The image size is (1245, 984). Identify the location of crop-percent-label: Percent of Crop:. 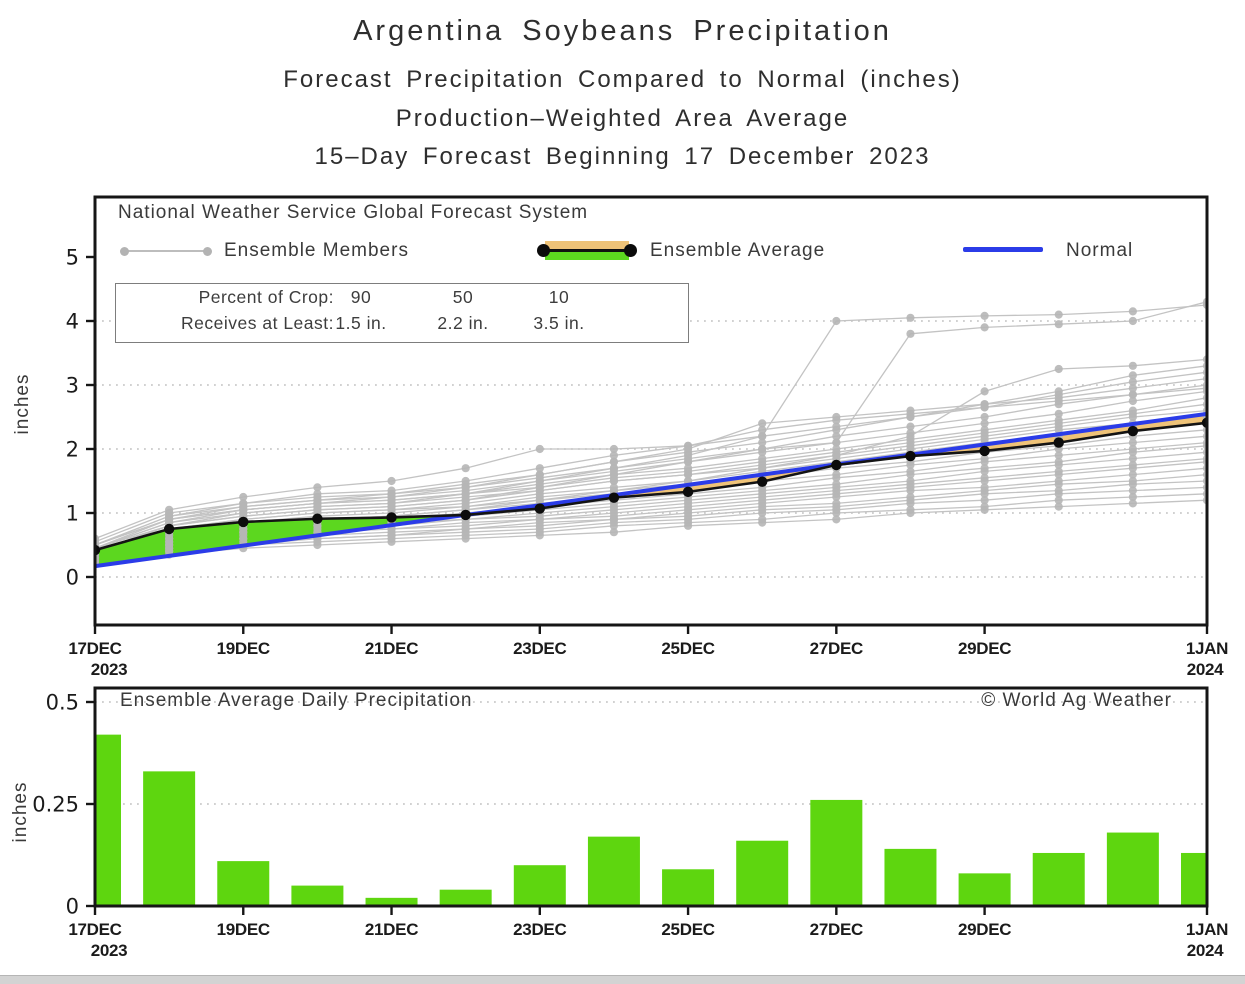
(266, 297).